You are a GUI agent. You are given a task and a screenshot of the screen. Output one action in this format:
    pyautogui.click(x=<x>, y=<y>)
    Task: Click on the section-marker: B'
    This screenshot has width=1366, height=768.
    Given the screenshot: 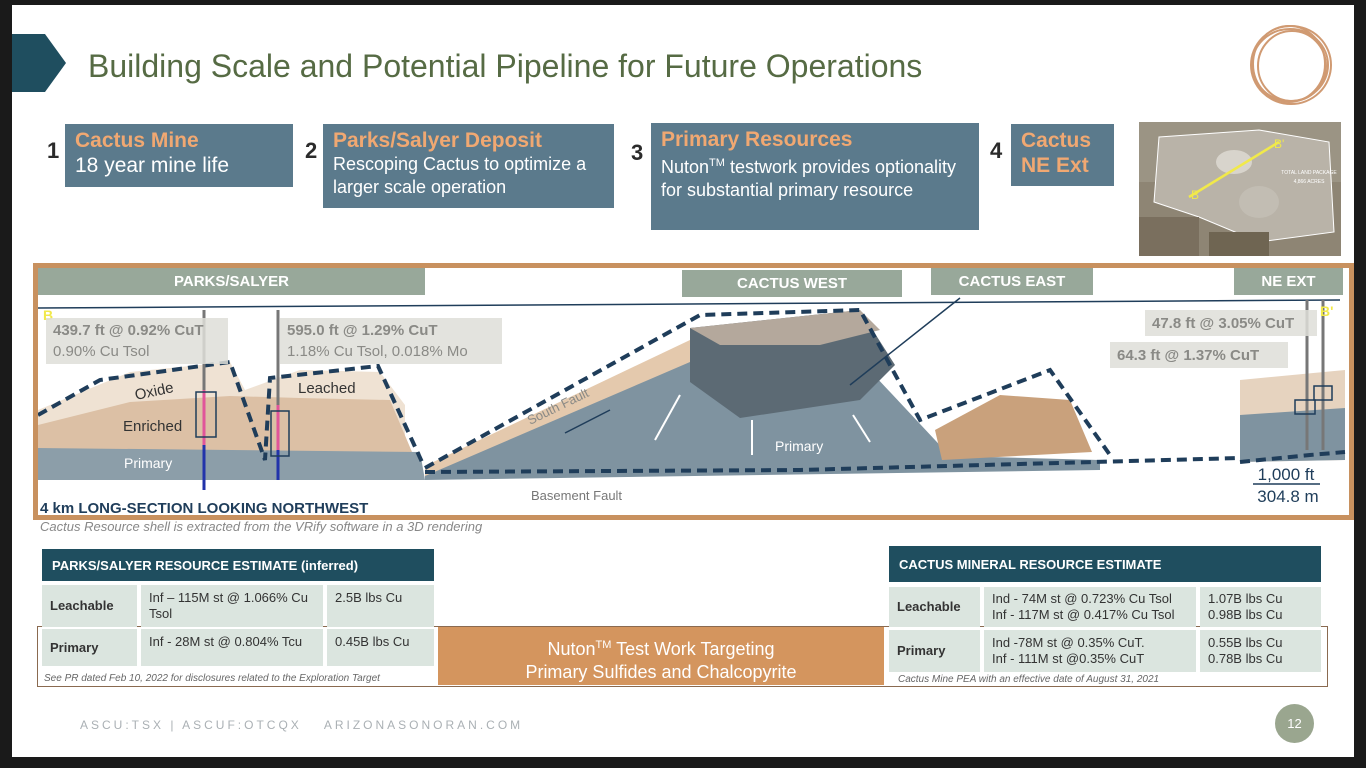 What is the action you would take?
    pyautogui.click(x=1326, y=311)
    